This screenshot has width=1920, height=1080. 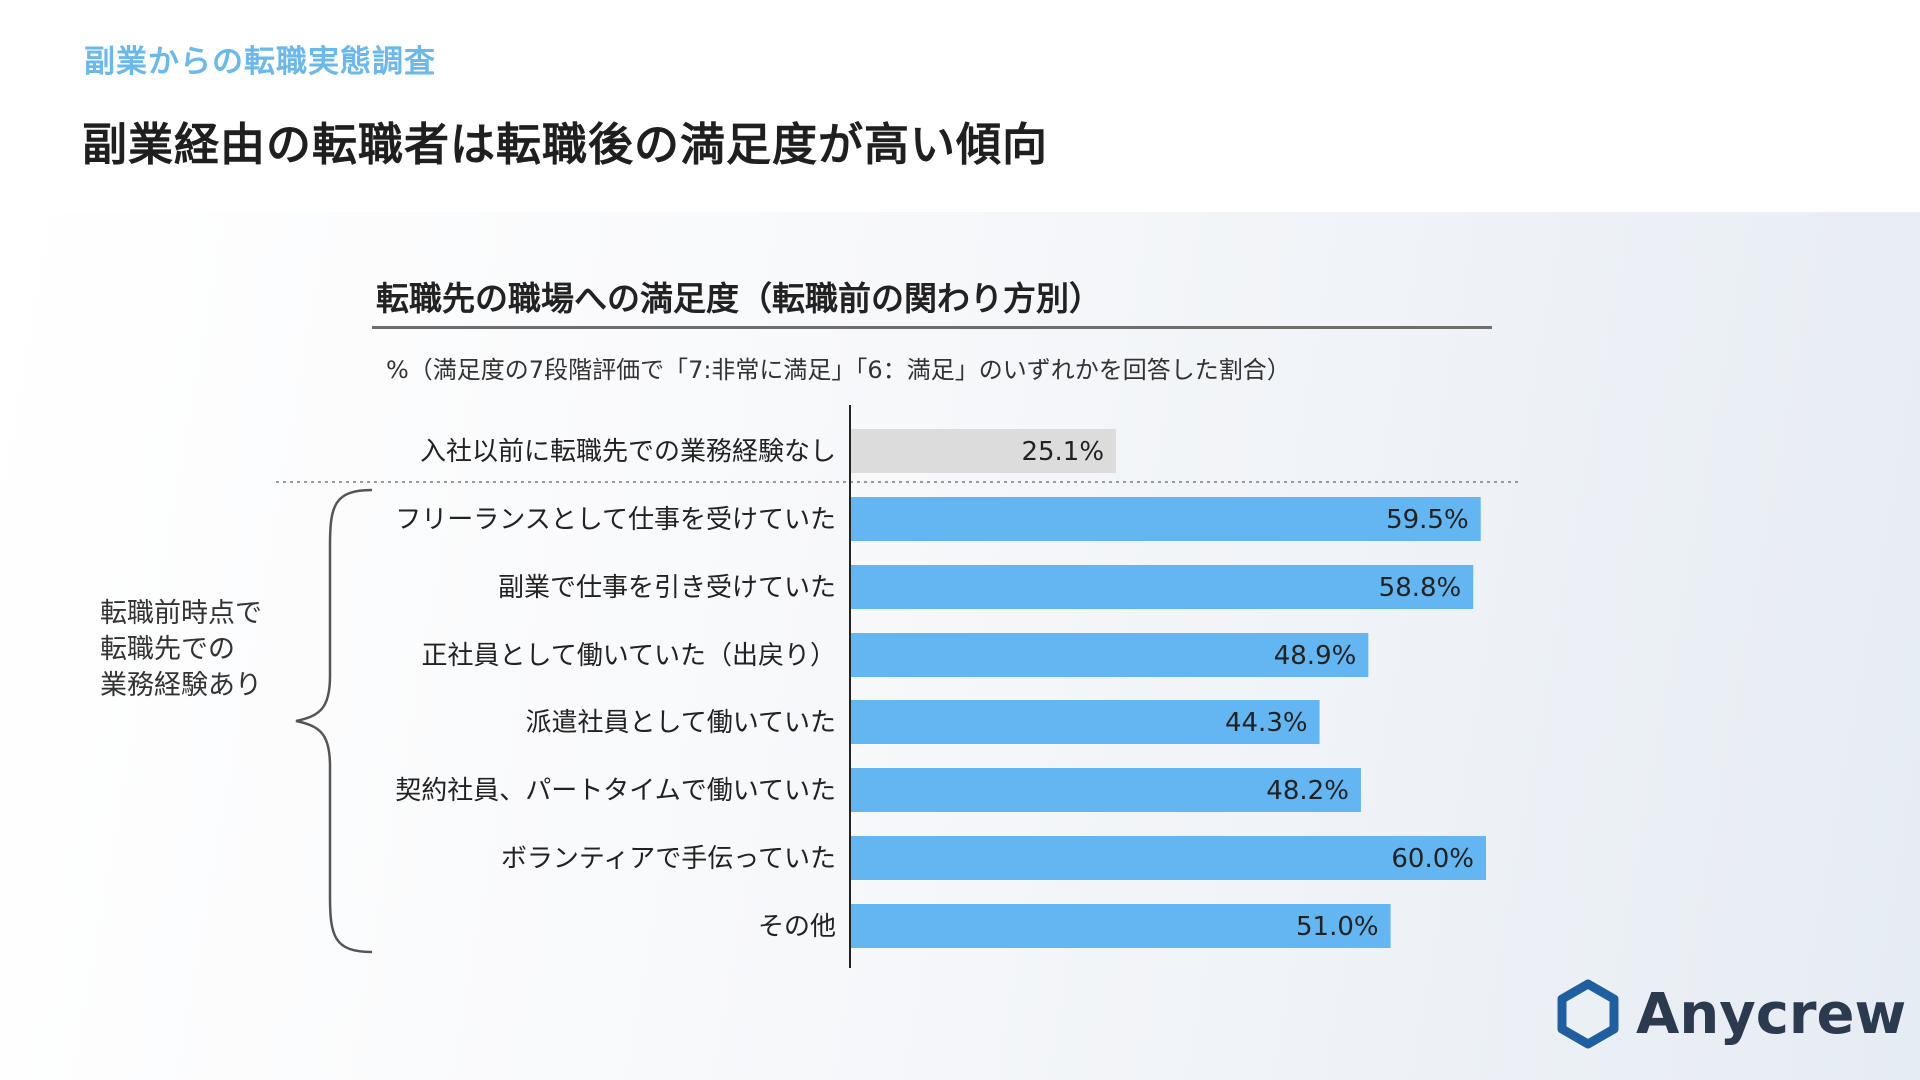 What do you see at coordinates (739, 298) in the screenshot?
I see `chart-title: 転職先の職場への満足度（転職前の関わり方別）` at bounding box center [739, 298].